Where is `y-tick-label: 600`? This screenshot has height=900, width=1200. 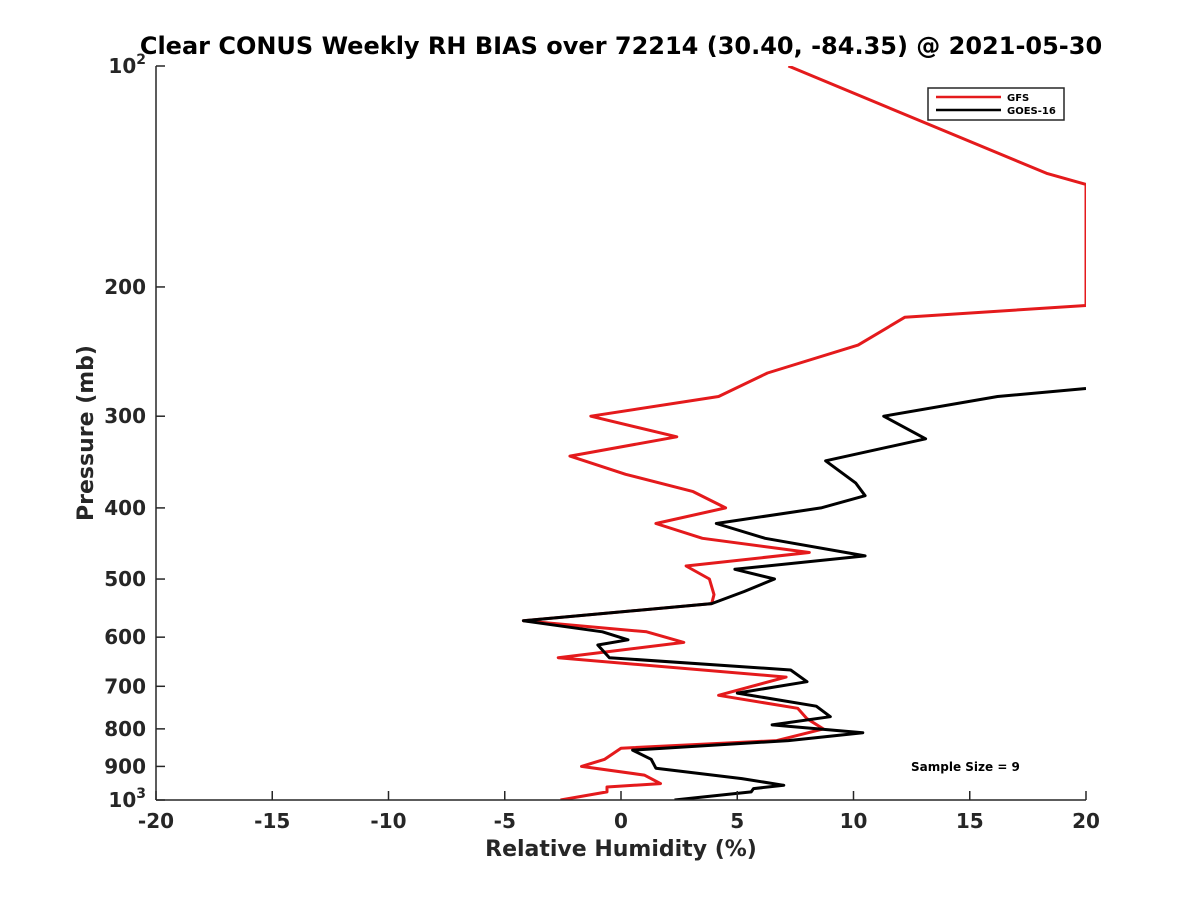 y-tick-label: 600 is located at coordinates (125, 637).